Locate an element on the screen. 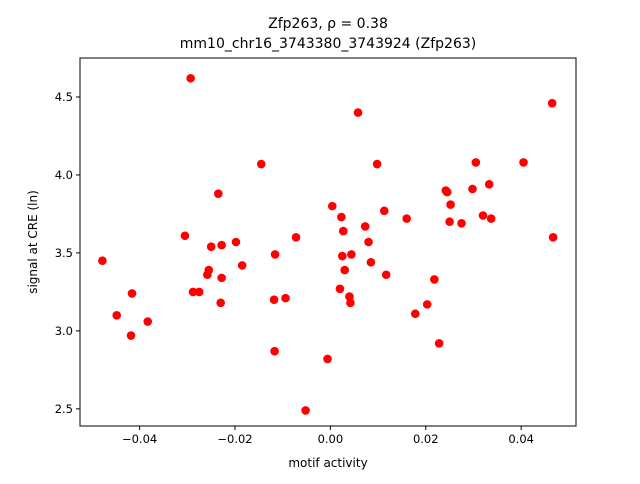  x-tick-label: 0.04 is located at coordinates (521, 439).